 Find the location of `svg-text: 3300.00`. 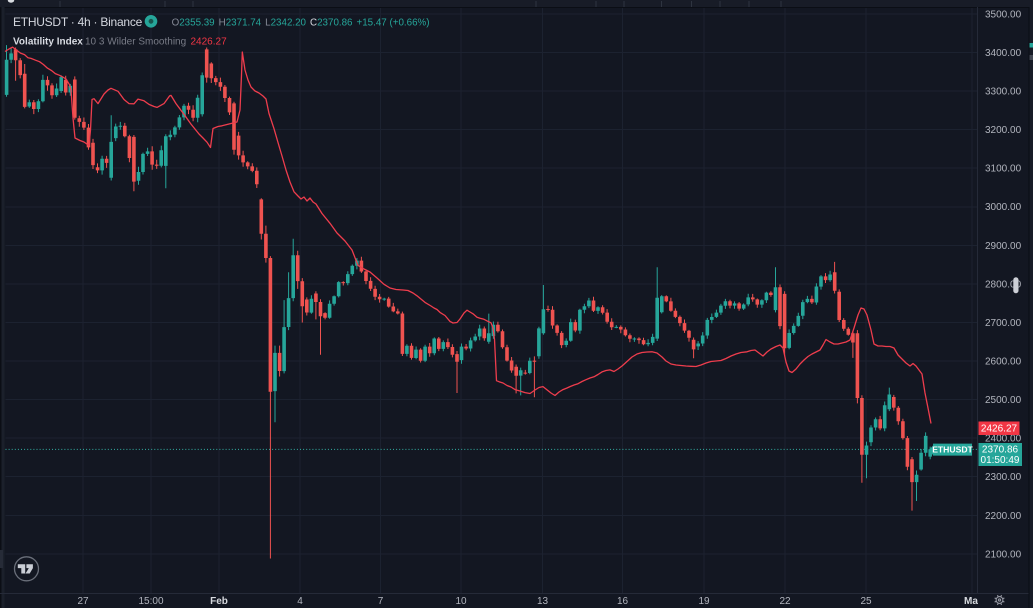

svg-text: 3300.00 is located at coordinates (1003, 92).